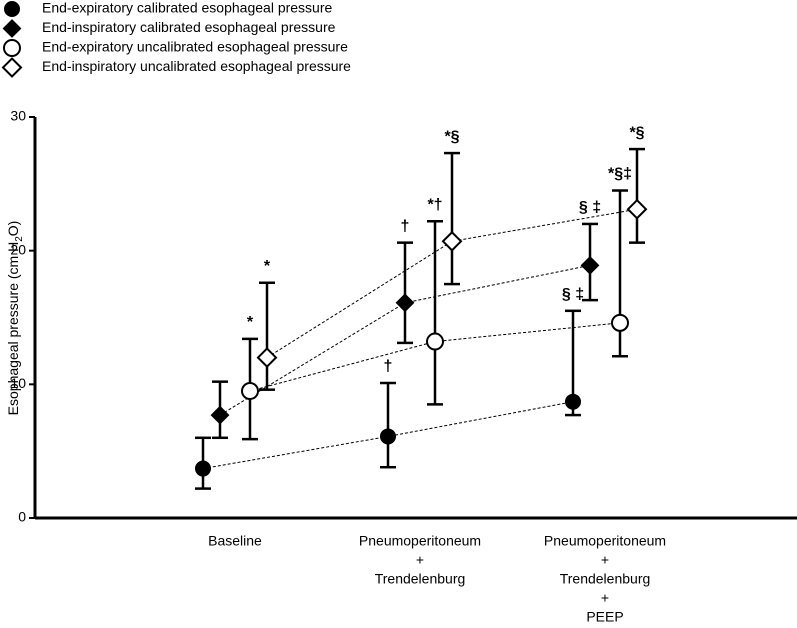  Describe the element at coordinates (18, 249) in the screenshot. I see `y-tick-label: 20` at that location.